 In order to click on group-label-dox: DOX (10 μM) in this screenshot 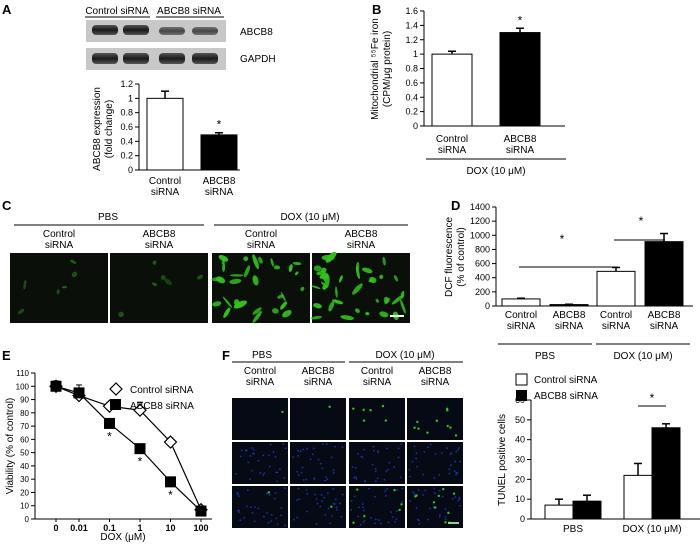, I will do `click(309, 217)`.